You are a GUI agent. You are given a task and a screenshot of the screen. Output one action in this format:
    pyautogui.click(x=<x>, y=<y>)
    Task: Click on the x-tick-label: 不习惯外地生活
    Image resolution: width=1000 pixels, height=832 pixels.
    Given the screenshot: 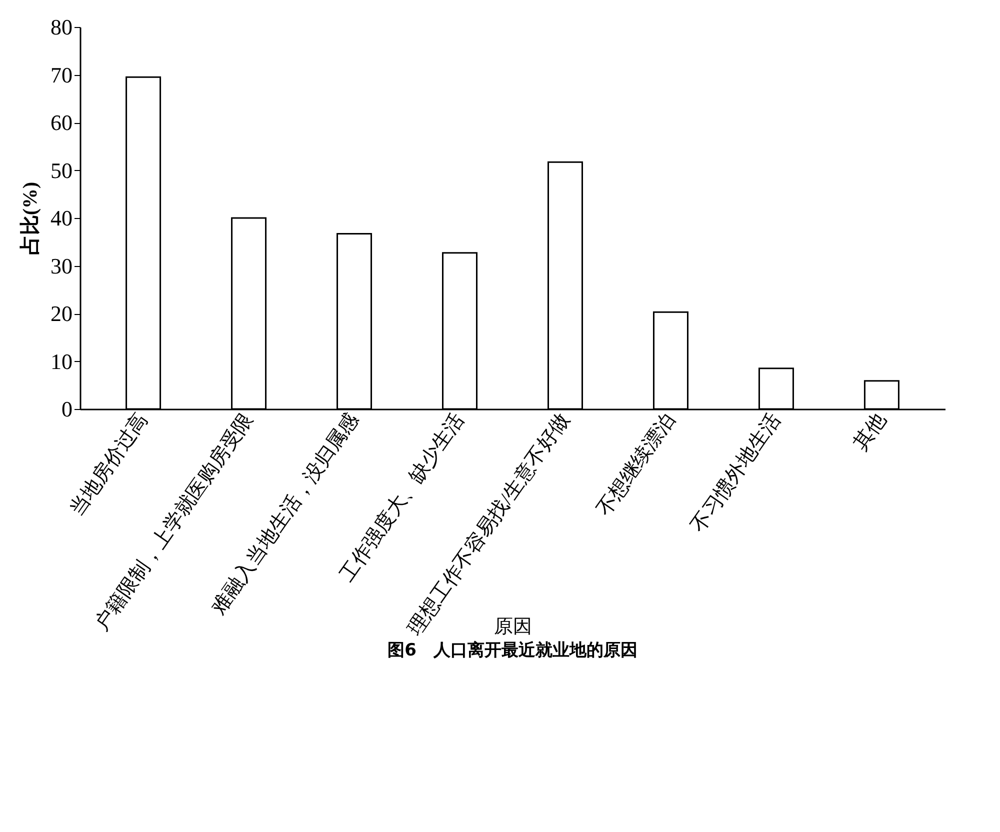 What is the action you would take?
    pyautogui.click(x=736, y=472)
    